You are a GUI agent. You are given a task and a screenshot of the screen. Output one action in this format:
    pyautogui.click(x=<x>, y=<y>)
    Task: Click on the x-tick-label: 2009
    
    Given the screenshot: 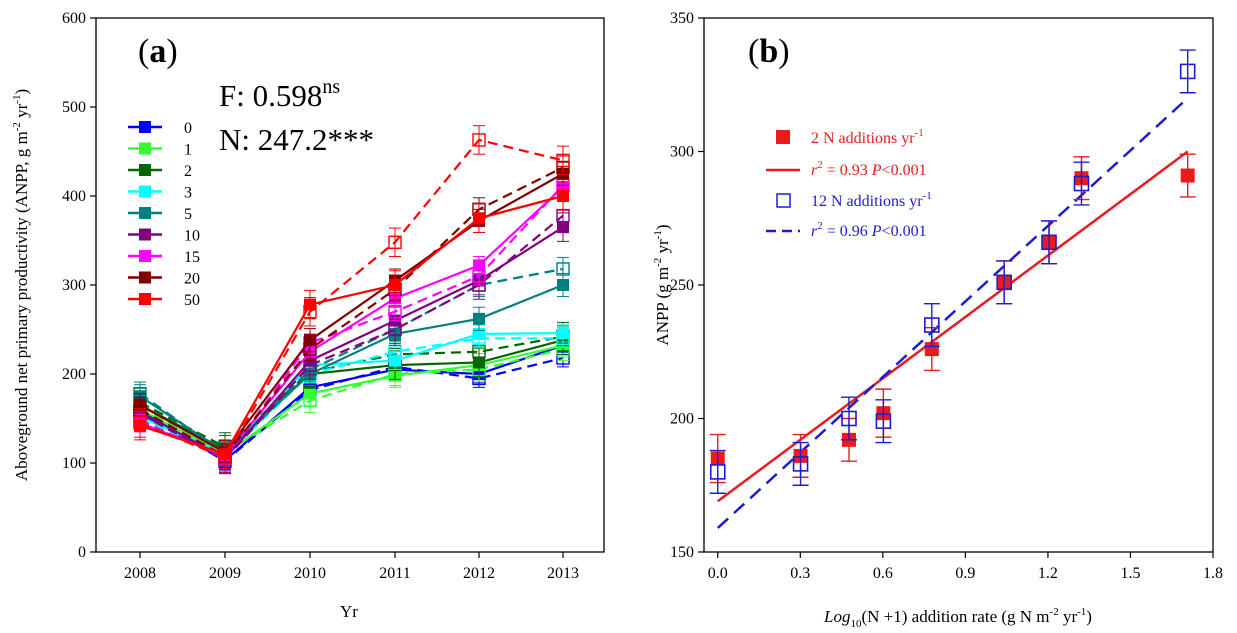 What is the action you would take?
    pyautogui.click(x=225, y=573)
    